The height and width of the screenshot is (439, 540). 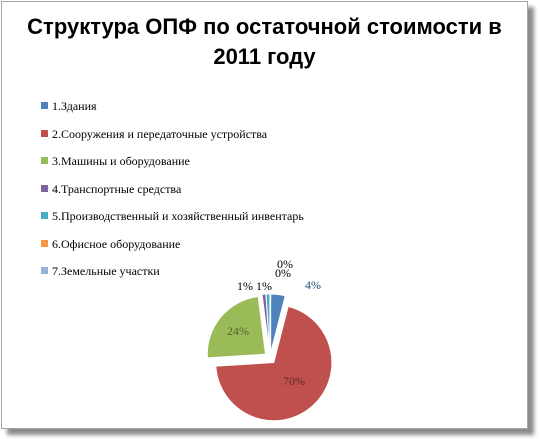 What do you see at coordinates (274, 363) in the screenshot?
I see `pie-slice-structures` at bounding box center [274, 363].